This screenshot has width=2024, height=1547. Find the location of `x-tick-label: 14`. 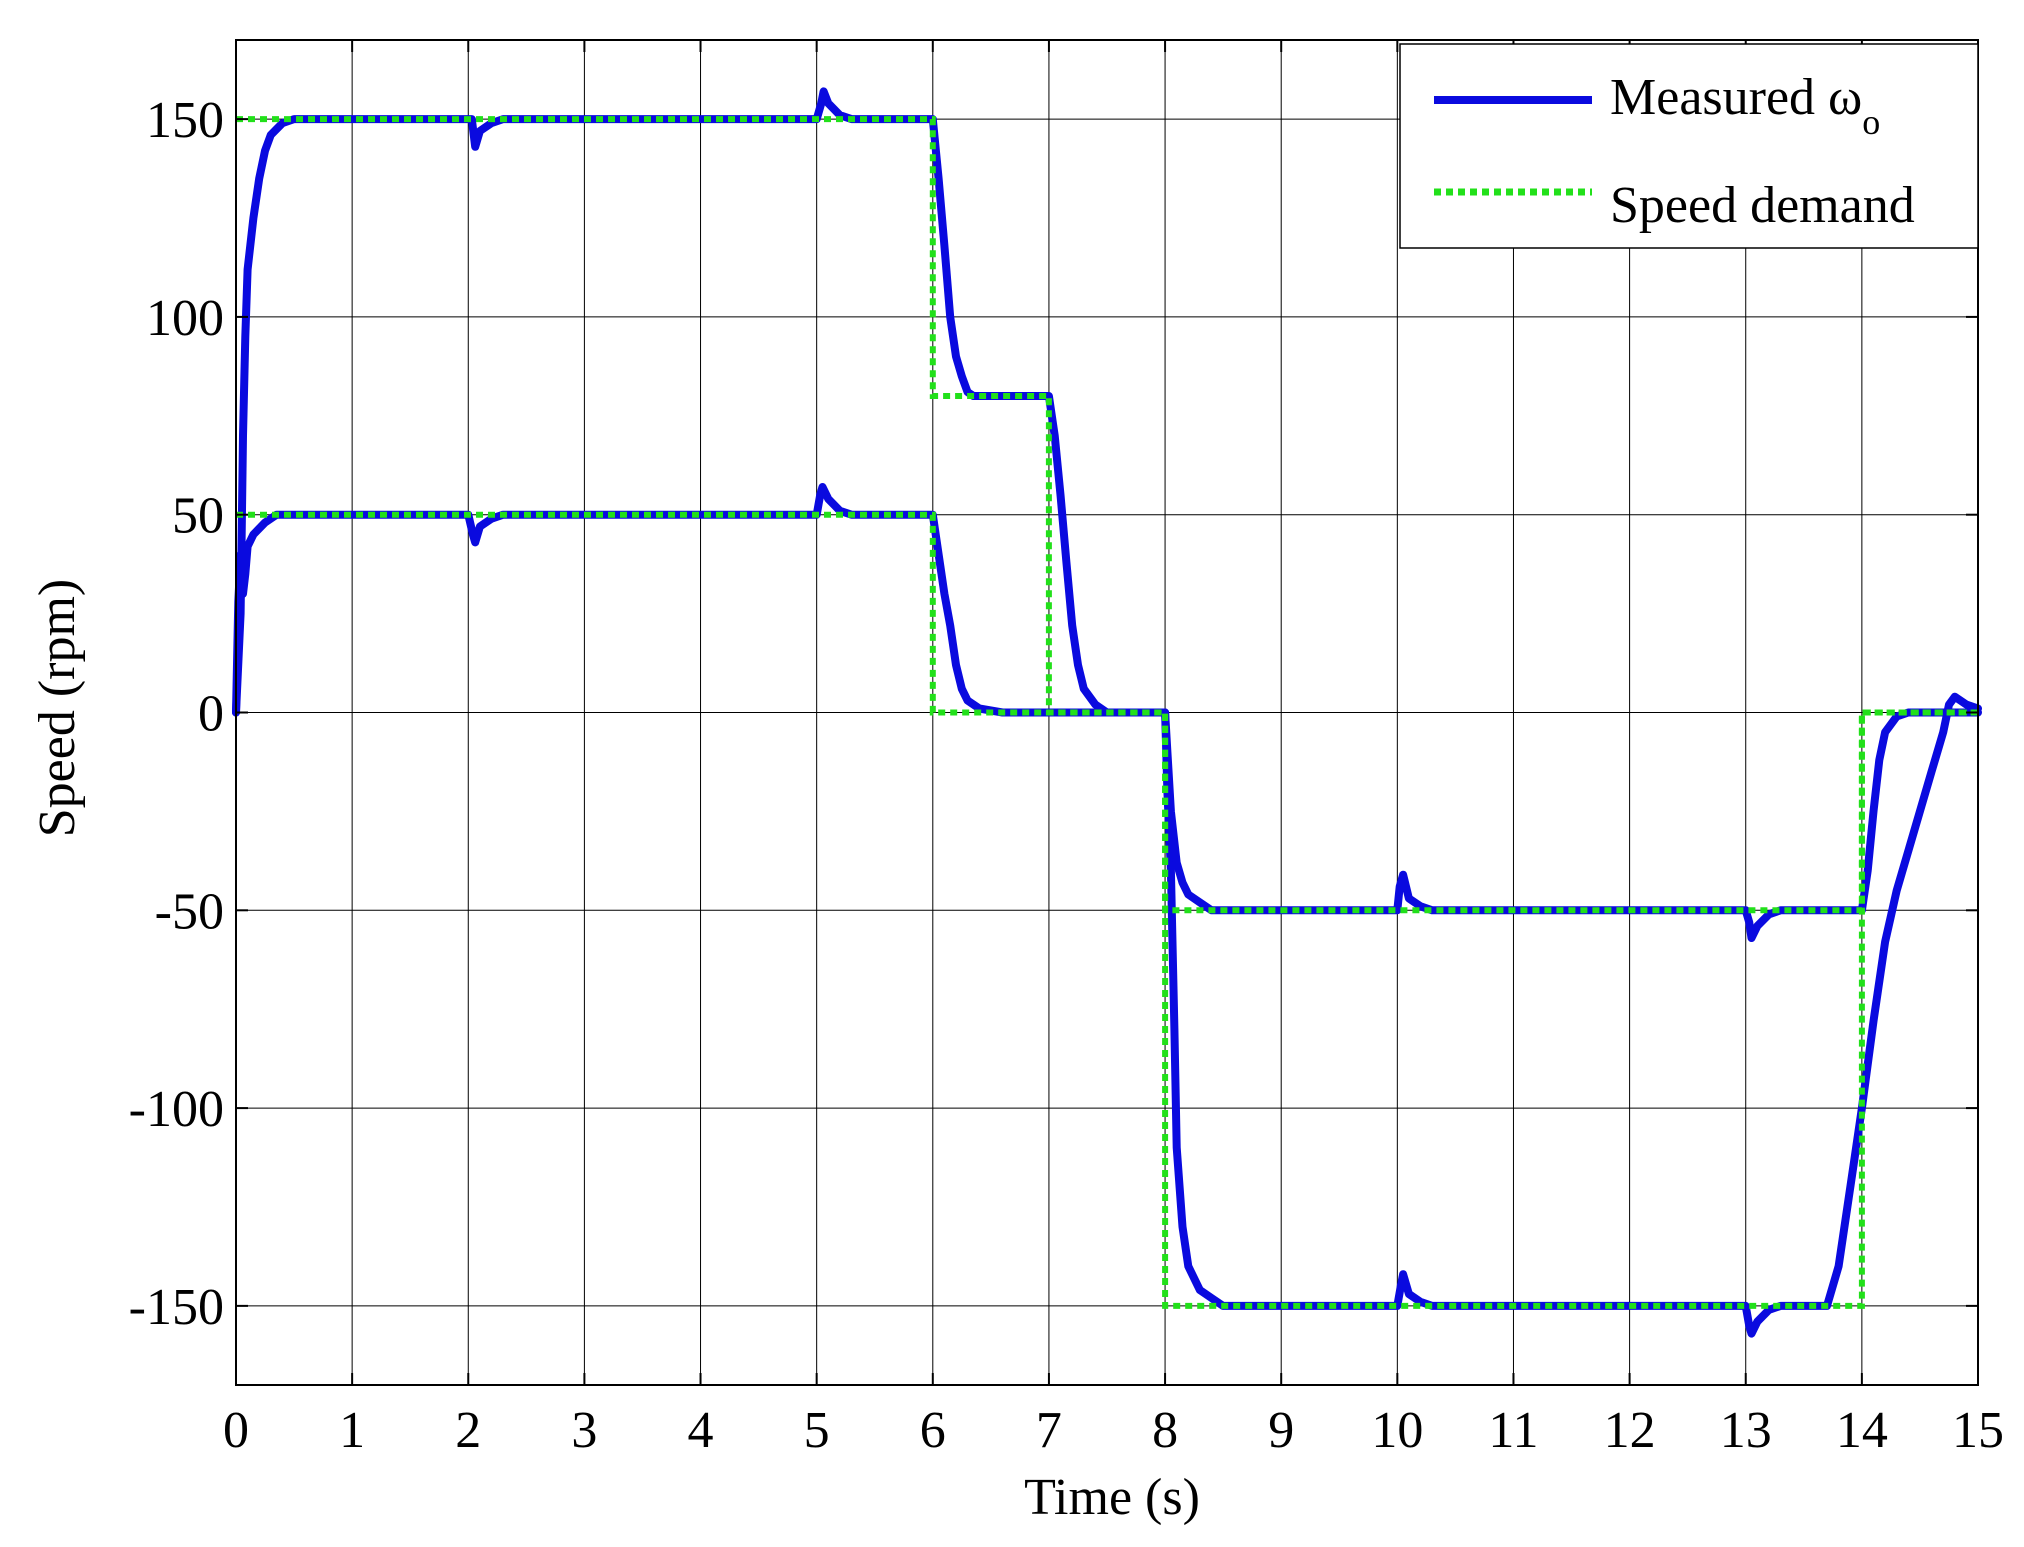

x-tick-label: 14 is located at coordinates (1862, 1430).